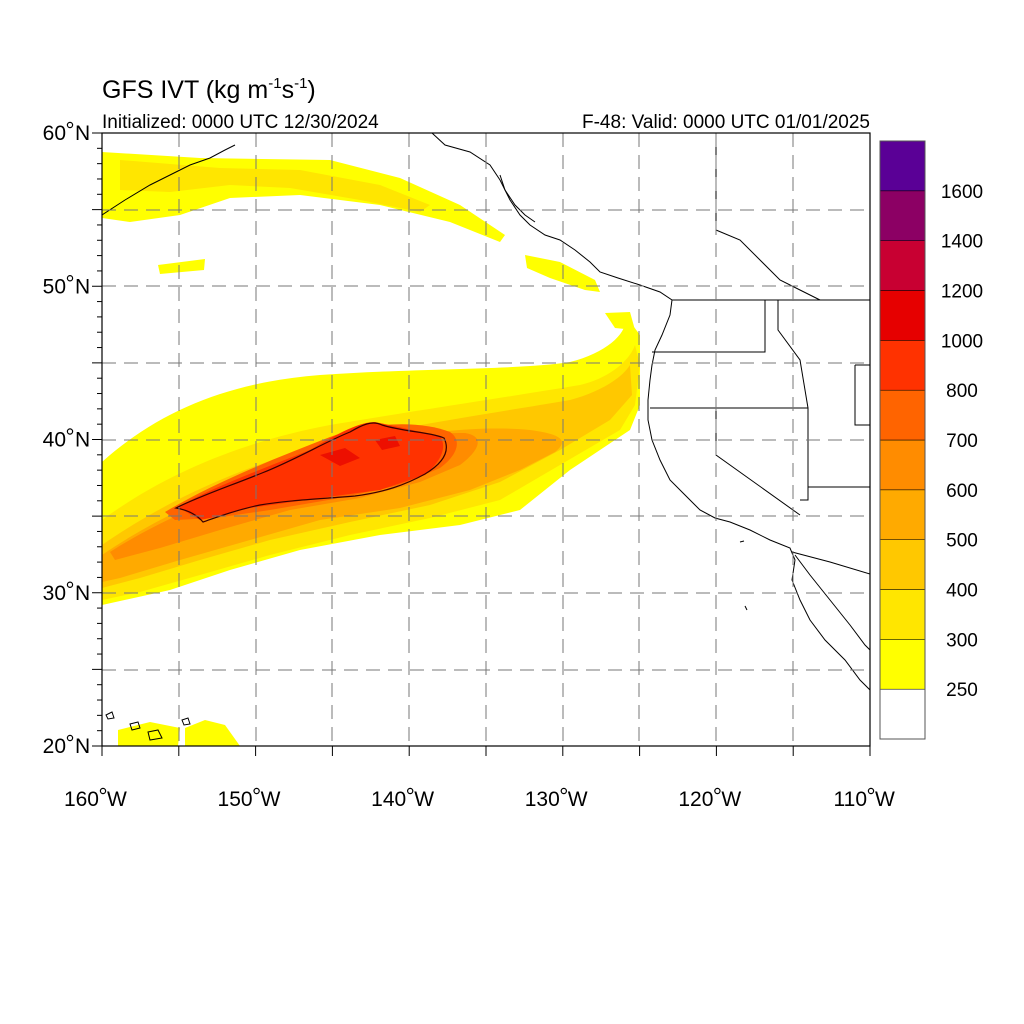  I want to click on hawaii-islands, so click(148, 726).